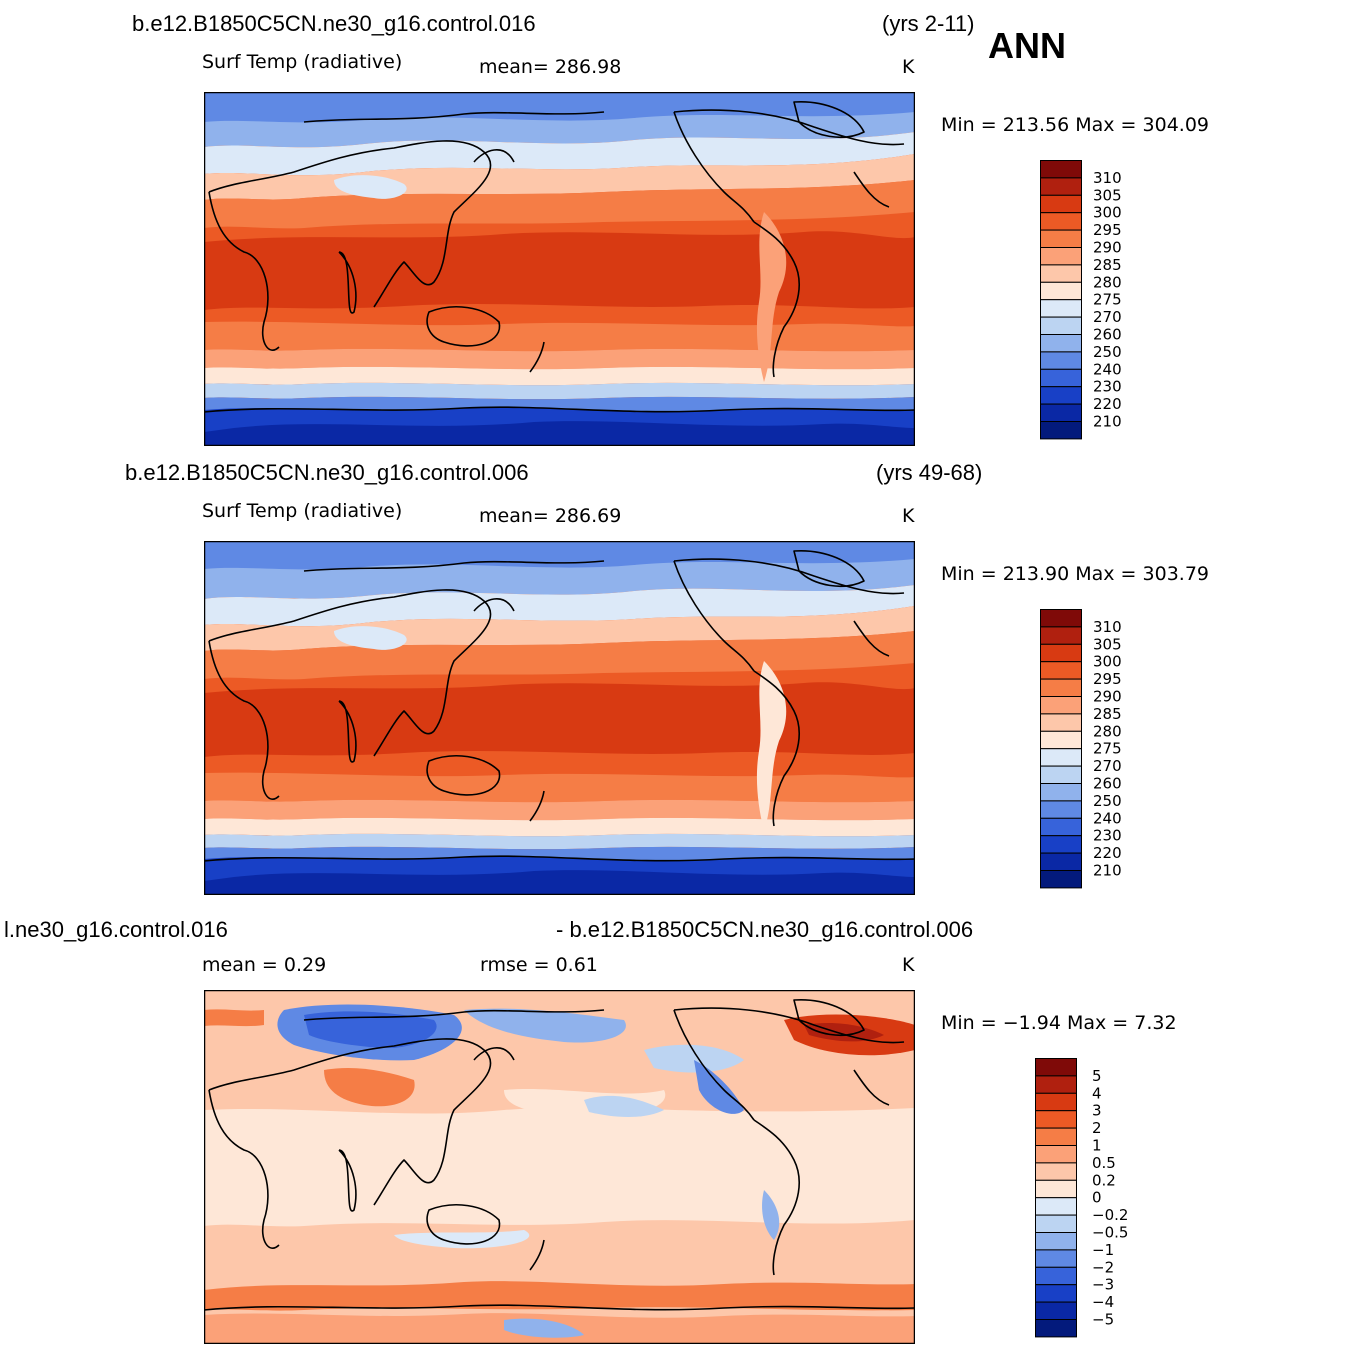  Describe the element at coordinates (1097, 1076) in the screenshot. I see `colorbar-label: 5` at that location.